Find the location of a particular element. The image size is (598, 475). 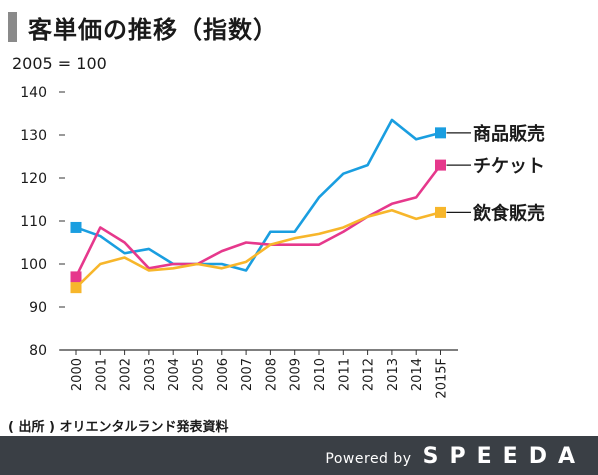

y-tick-label: 130 is located at coordinates (33, 136).